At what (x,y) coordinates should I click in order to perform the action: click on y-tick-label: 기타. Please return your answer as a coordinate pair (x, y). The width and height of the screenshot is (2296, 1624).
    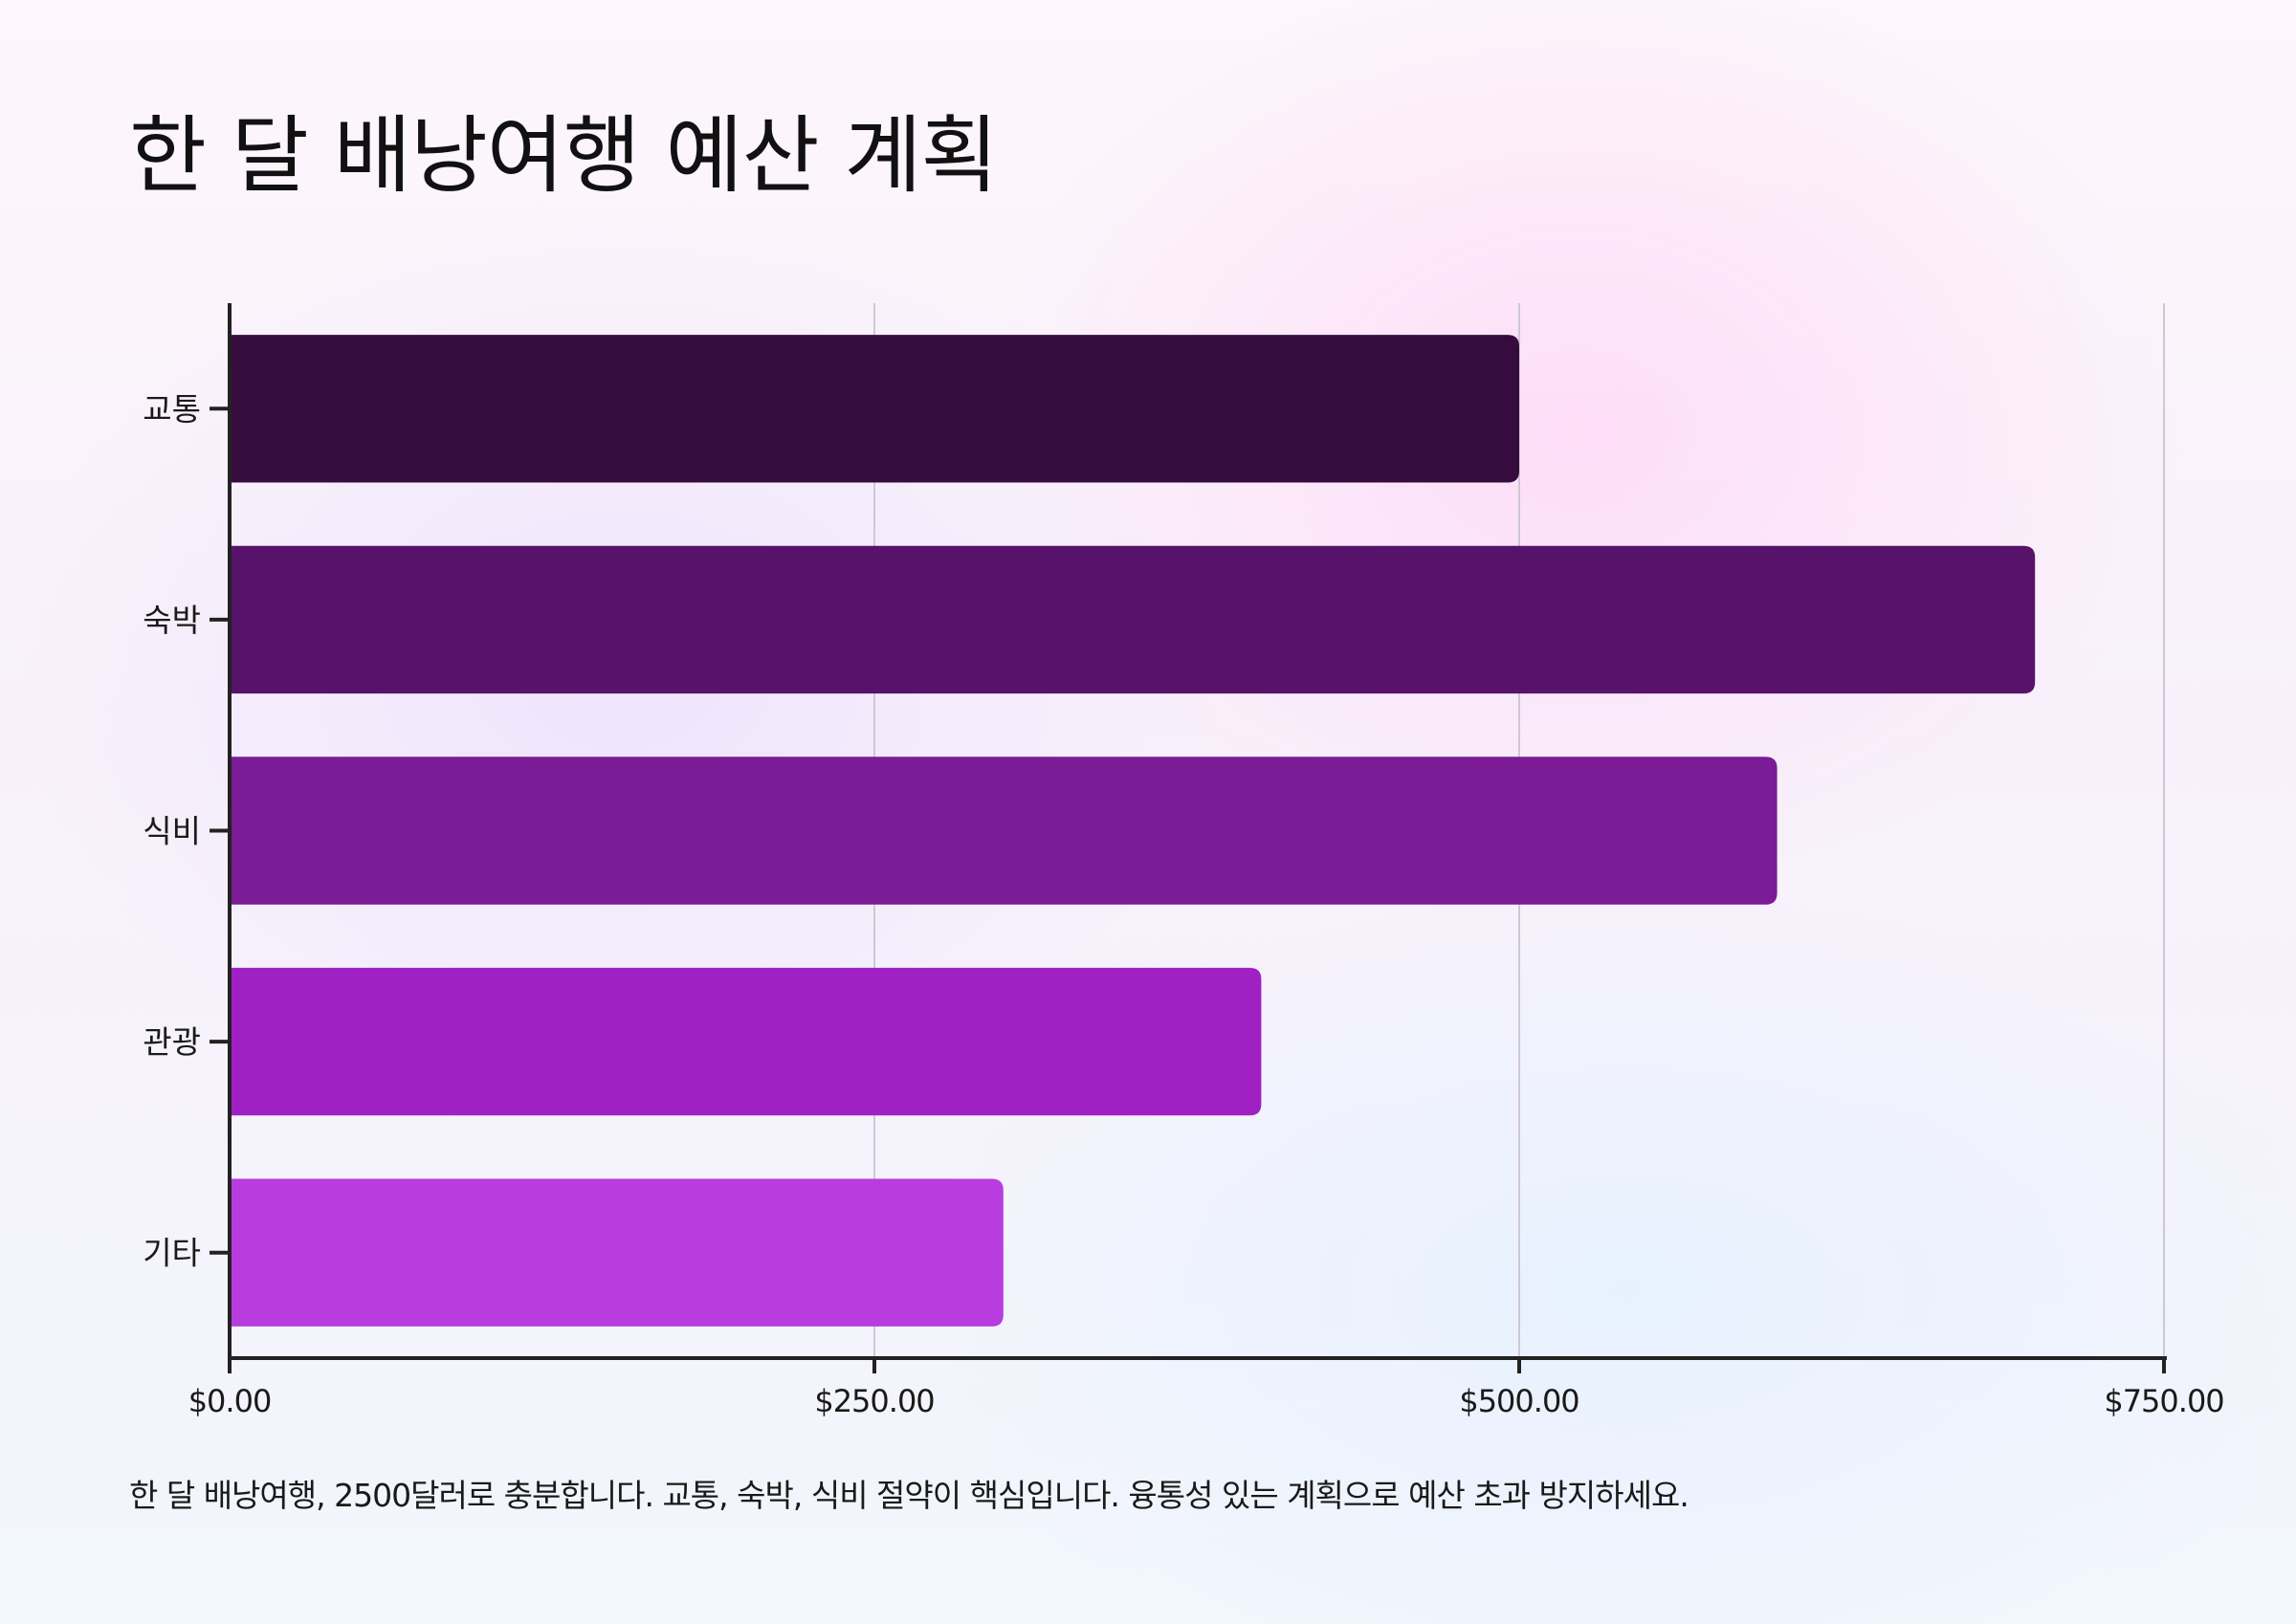
    Looking at the image, I should click on (172, 1254).